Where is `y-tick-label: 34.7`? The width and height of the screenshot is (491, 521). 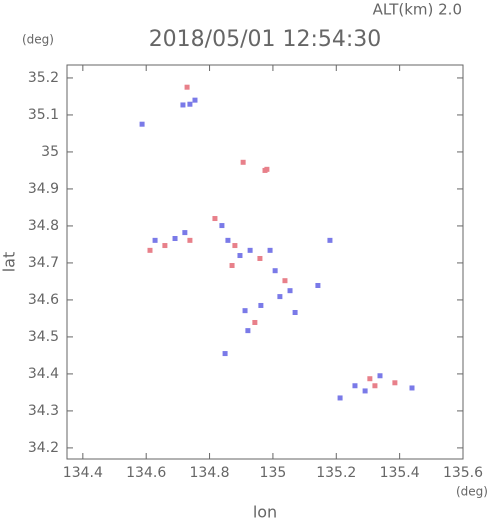
y-tick-label: 34.7 is located at coordinates (43, 263).